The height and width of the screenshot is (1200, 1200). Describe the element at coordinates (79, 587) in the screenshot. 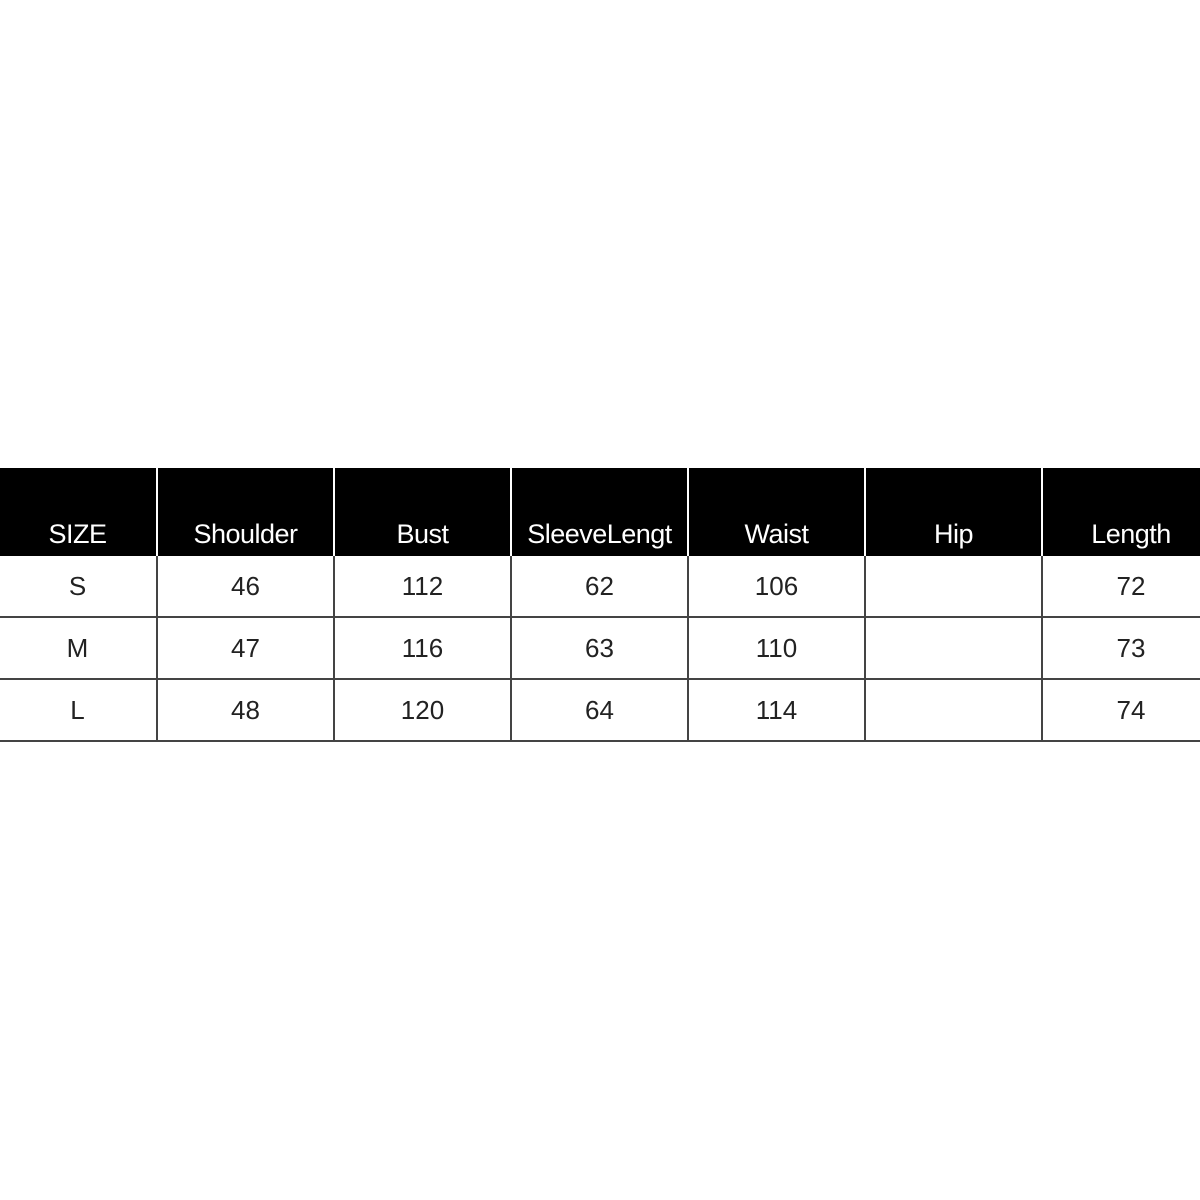

I see `table-cell: S` at that location.